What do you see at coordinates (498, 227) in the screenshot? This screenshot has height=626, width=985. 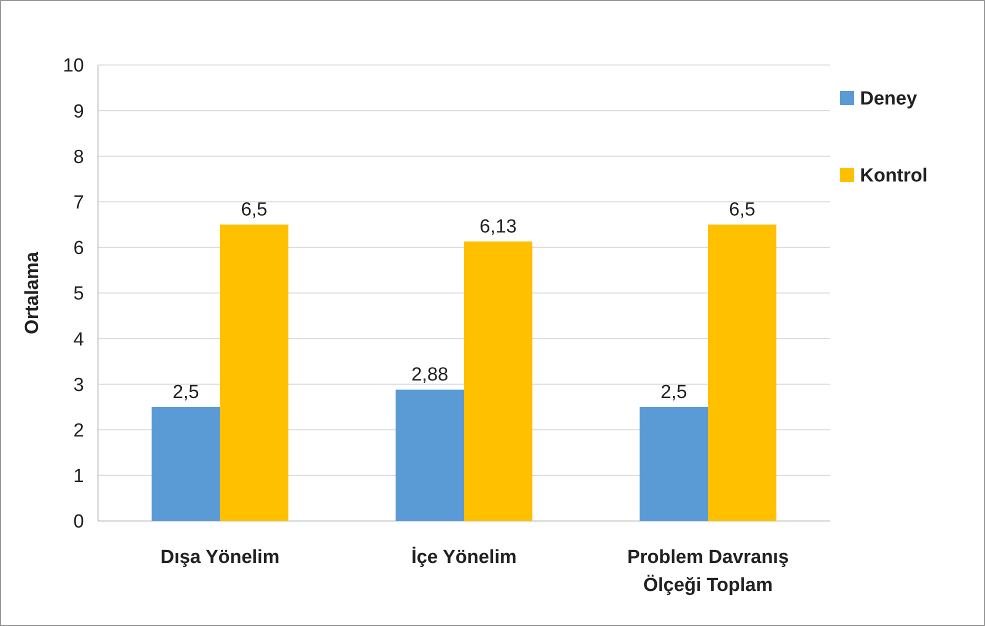 I see `data-label: 6,13` at bounding box center [498, 227].